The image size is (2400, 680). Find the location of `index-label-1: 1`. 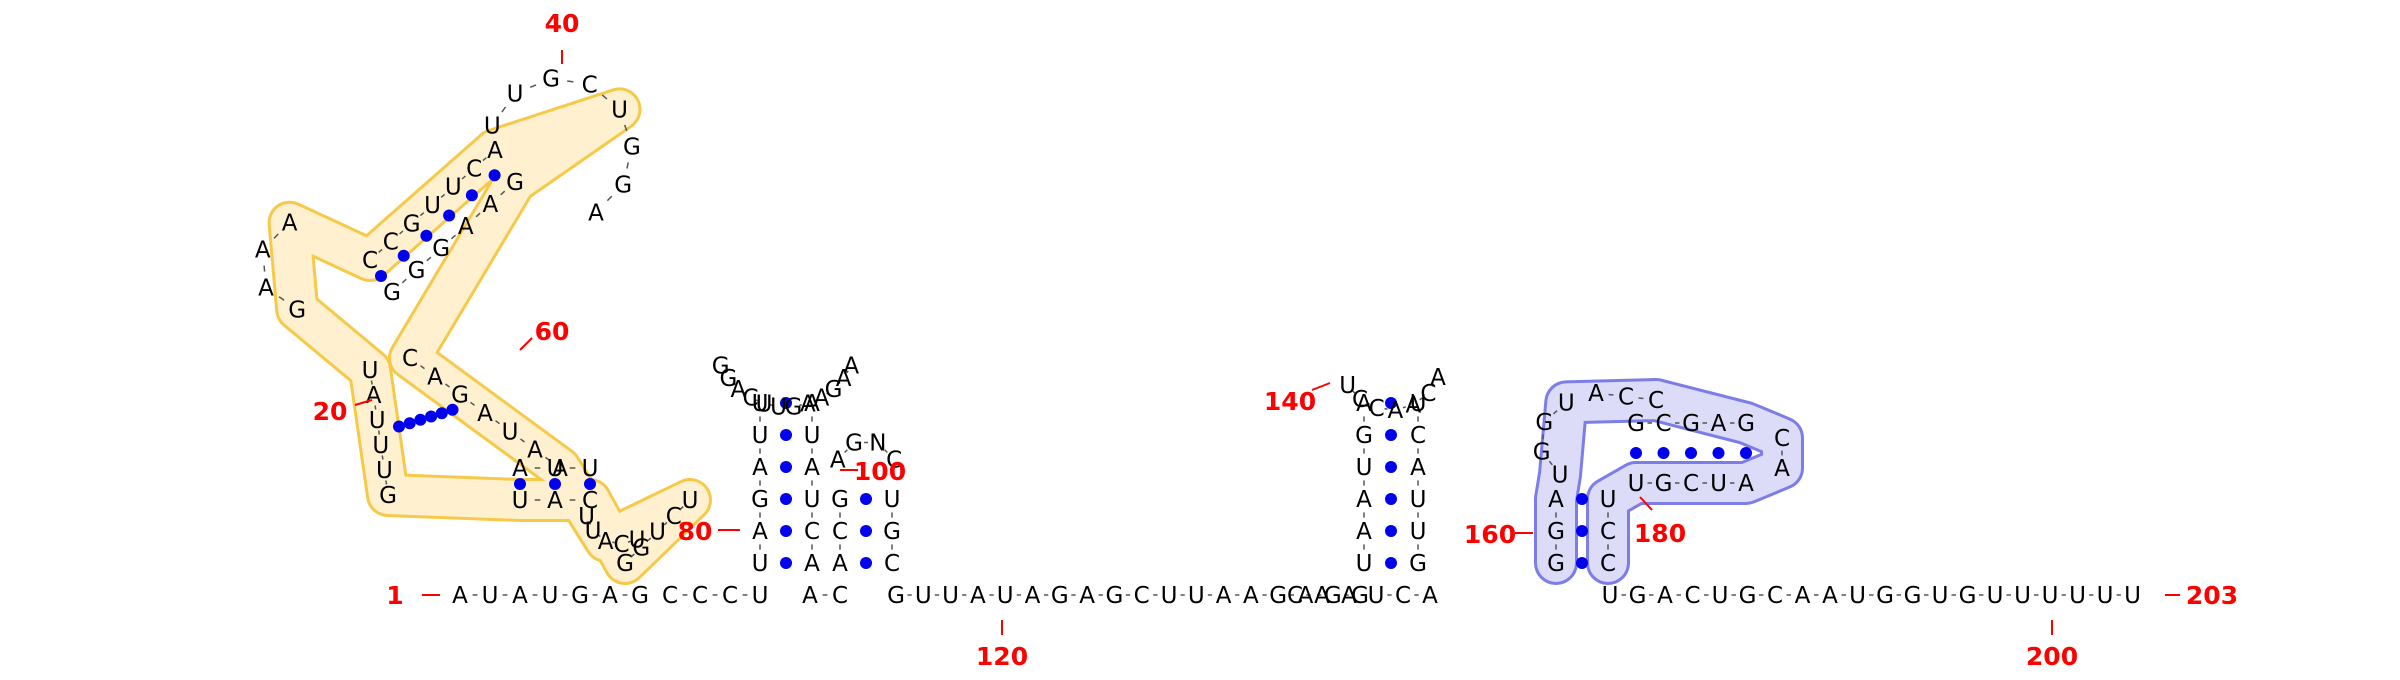

index-label-1: 1 is located at coordinates (413, 595).